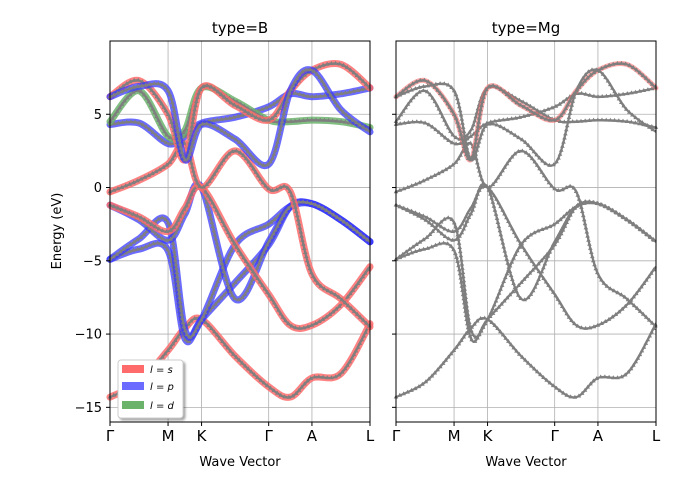  I want to click on y-tick-label: −5, so click(92, 261).